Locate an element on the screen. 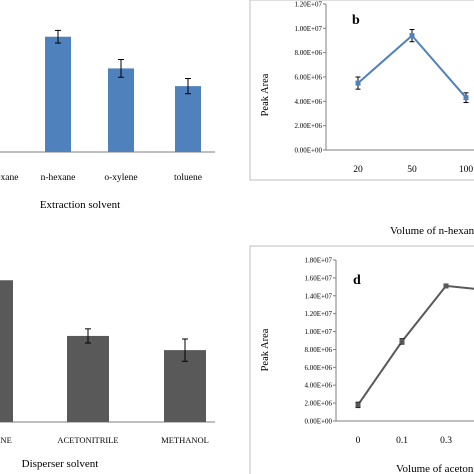  panel-d-x-tick-label: 0.1 is located at coordinates (402, 441).